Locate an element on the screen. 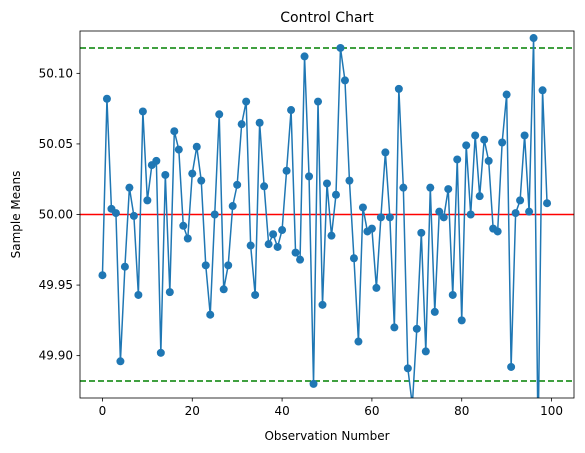 Image resolution: width=585 pixels, height=453 pixels. x-tick-label: 60 is located at coordinates (371, 411).